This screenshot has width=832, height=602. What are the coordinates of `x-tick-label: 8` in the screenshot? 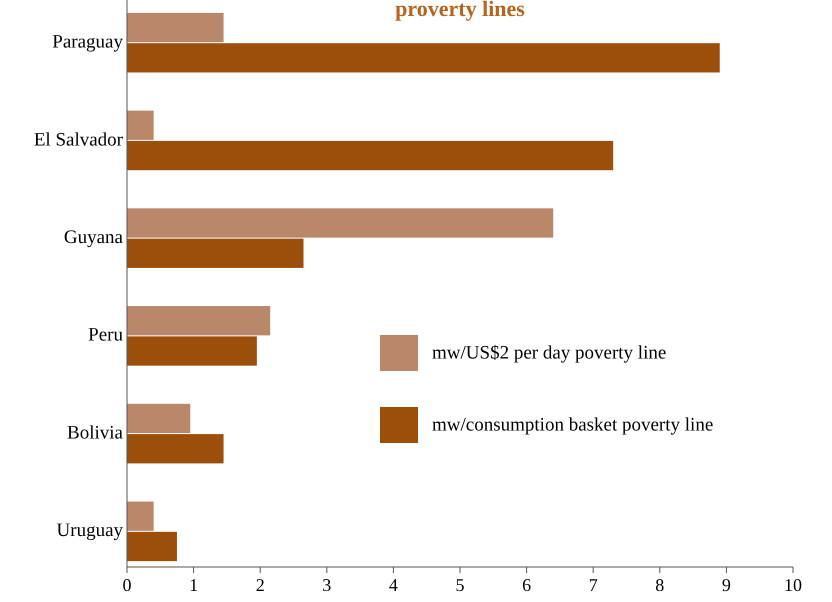 It's located at (659, 585).